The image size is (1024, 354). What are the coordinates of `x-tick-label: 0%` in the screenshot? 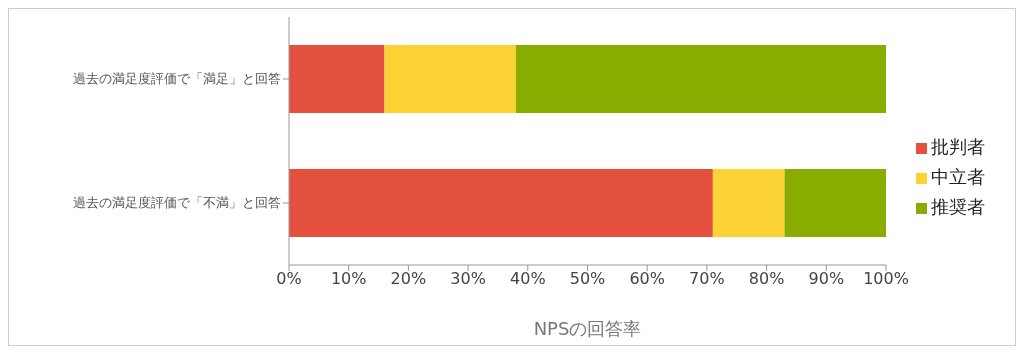 It's located at (289, 279).